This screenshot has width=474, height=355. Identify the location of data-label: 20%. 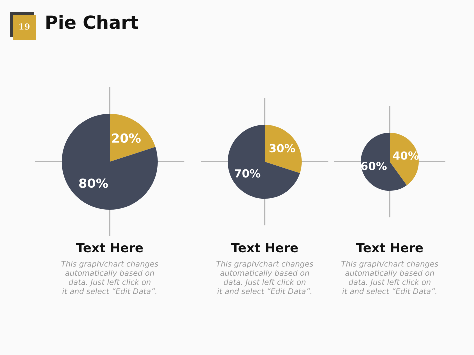
(126, 139).